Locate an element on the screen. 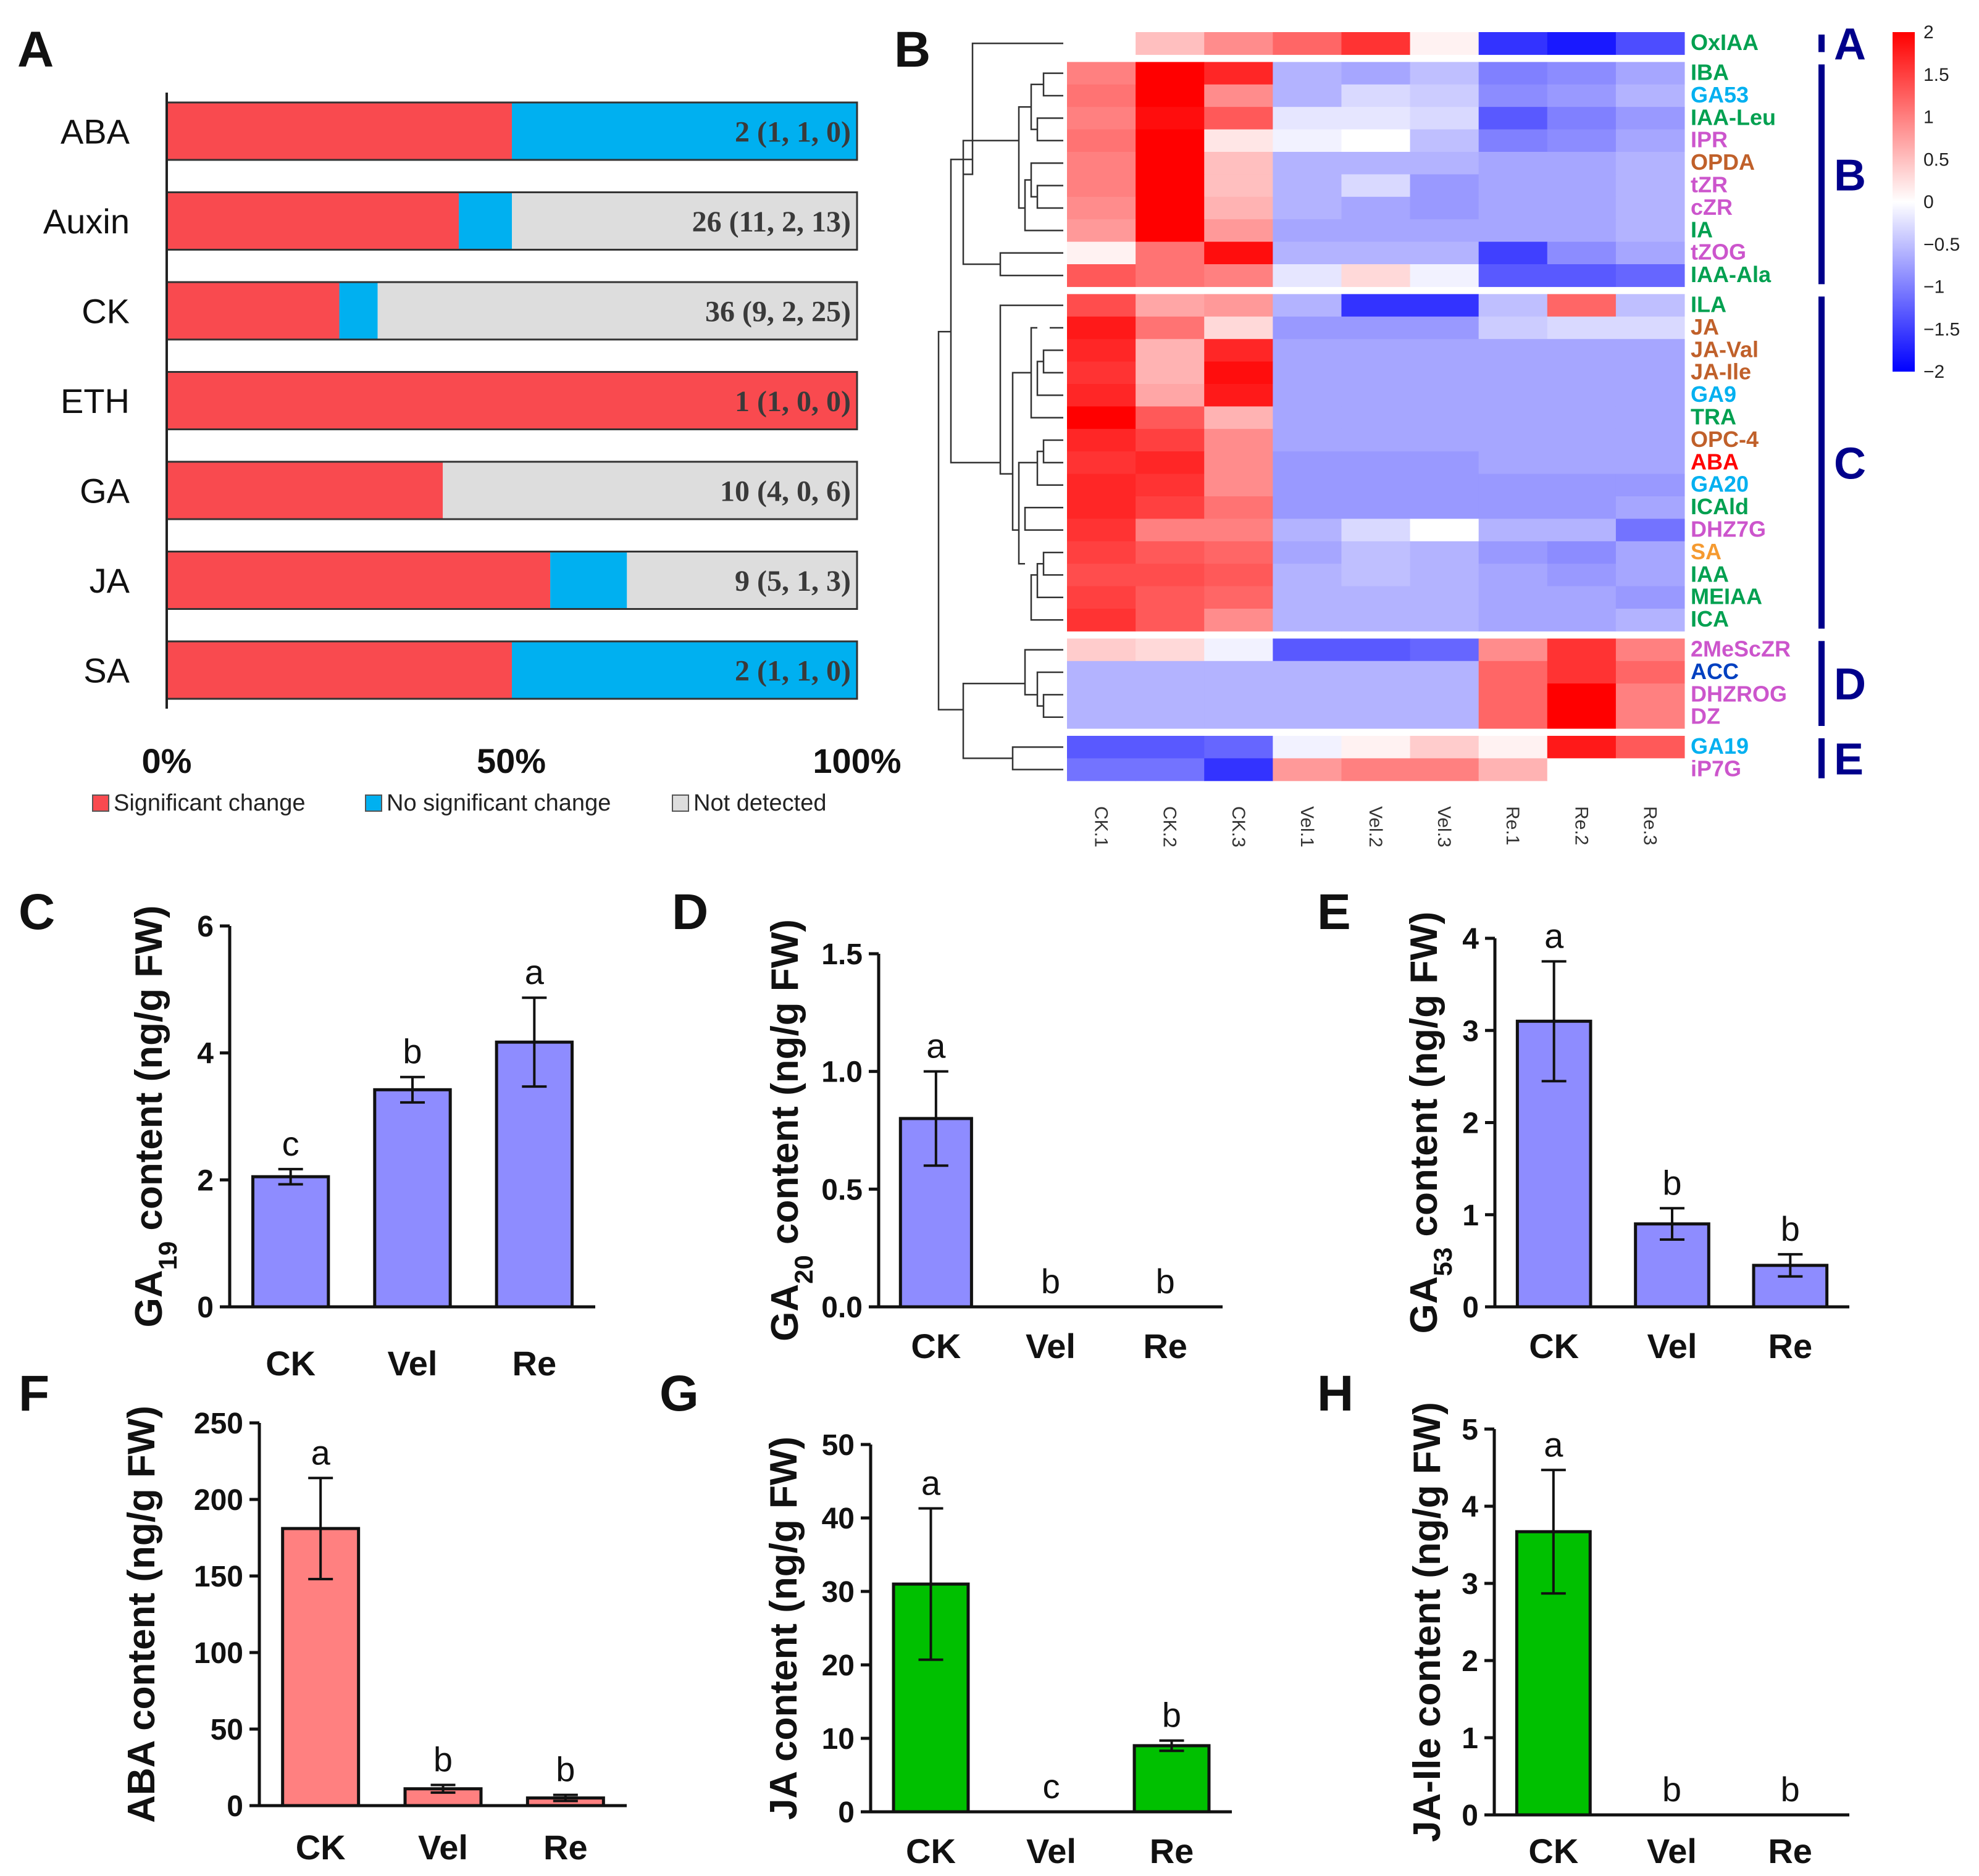 The width and height of the screenshot is (1979, 1876). panel-d-letter: D is located at coordinates (690, 912).